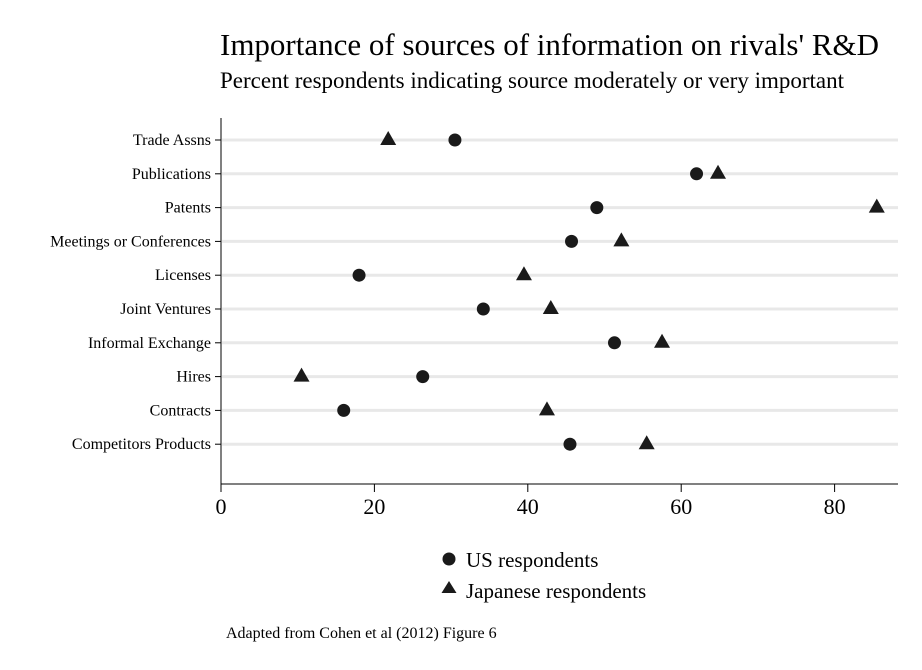 The height and width of the screenshot is (670, 922). What do you see at coordinates (374, 506) in the screenshot?
I see `x-tick-label: 20` at bounding box center [374, 506].